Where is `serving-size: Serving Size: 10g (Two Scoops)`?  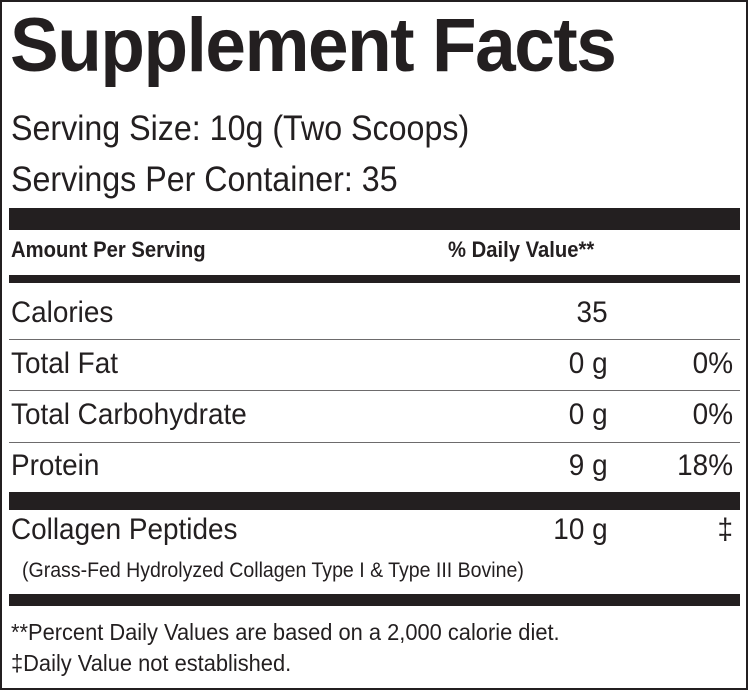
serving-size: Serving Size: 10g (Two Scoops) is located at coordinates (240, 128).